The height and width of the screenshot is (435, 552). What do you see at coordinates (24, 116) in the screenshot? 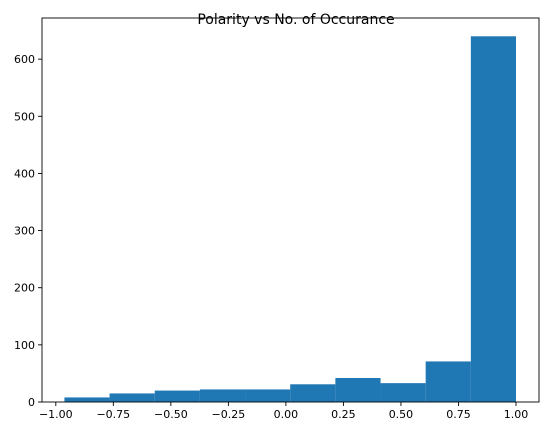
I see `y-tick-label: 500` at bounding box center [24, 116].